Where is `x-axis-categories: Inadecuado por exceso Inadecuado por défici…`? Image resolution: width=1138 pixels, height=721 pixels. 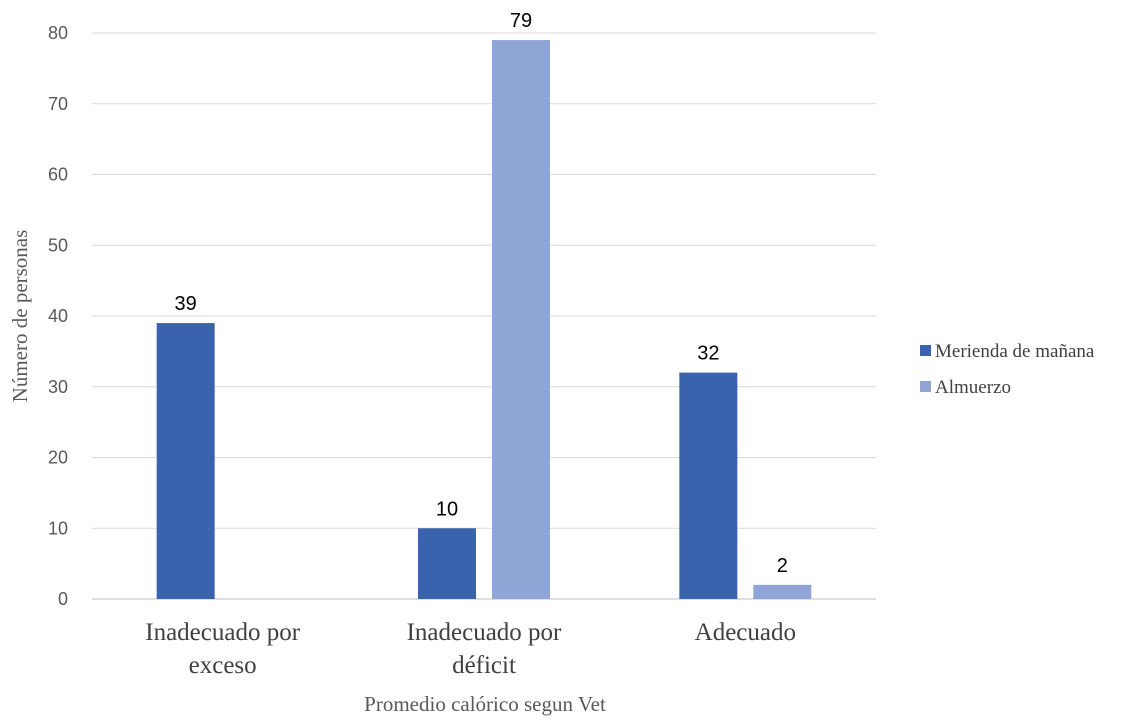 x-axis-categories: Inadecuado por exceso Inadecuado por défici… is located at coordinates (470, 649).